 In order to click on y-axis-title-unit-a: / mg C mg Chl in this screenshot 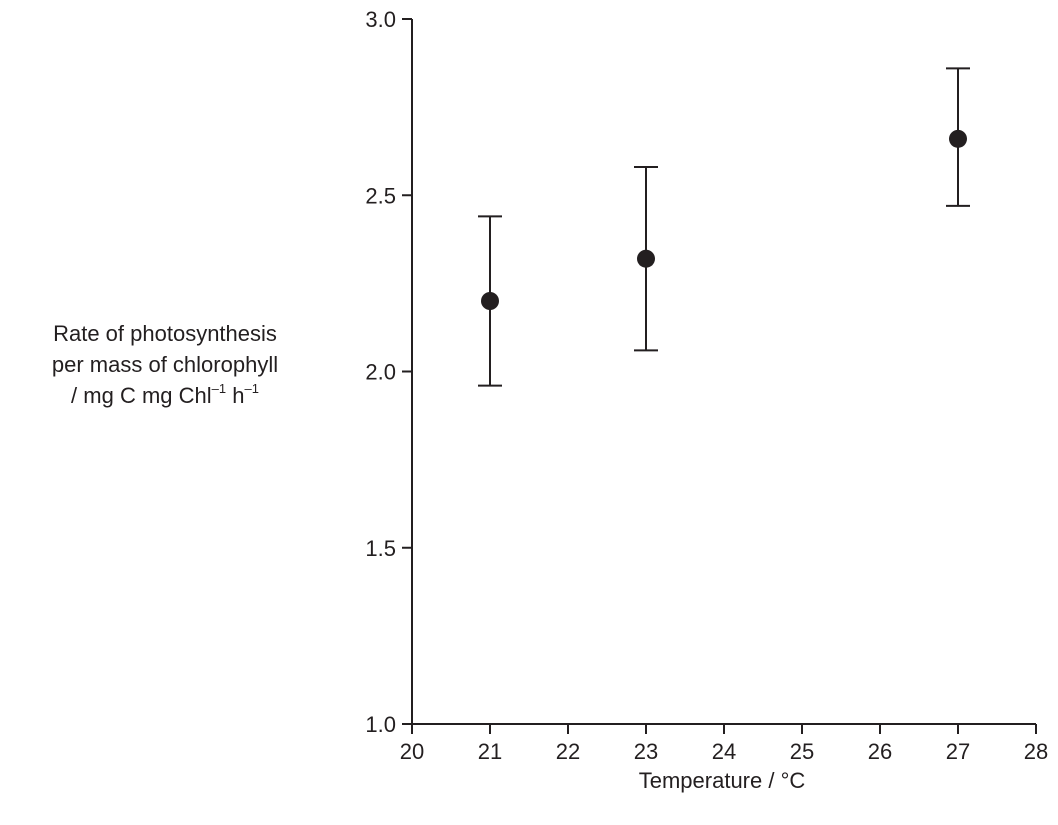, I will do `click(141, 395)`.